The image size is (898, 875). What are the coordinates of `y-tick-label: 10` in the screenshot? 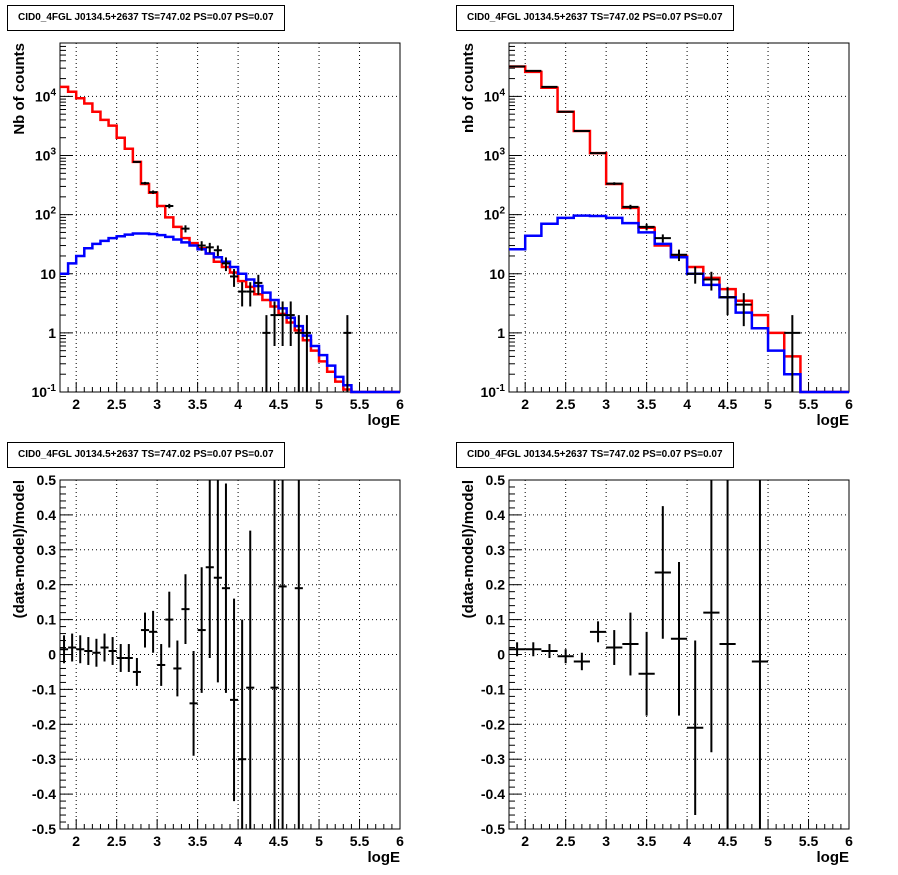 It's located at (48, 274).